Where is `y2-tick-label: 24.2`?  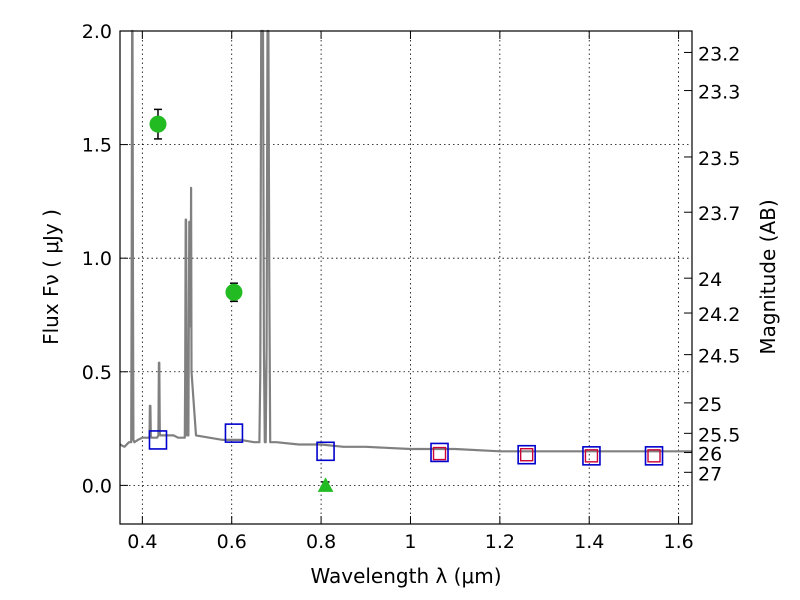
y2-tick-label: 24.2 is located at coordinates (719, 315).